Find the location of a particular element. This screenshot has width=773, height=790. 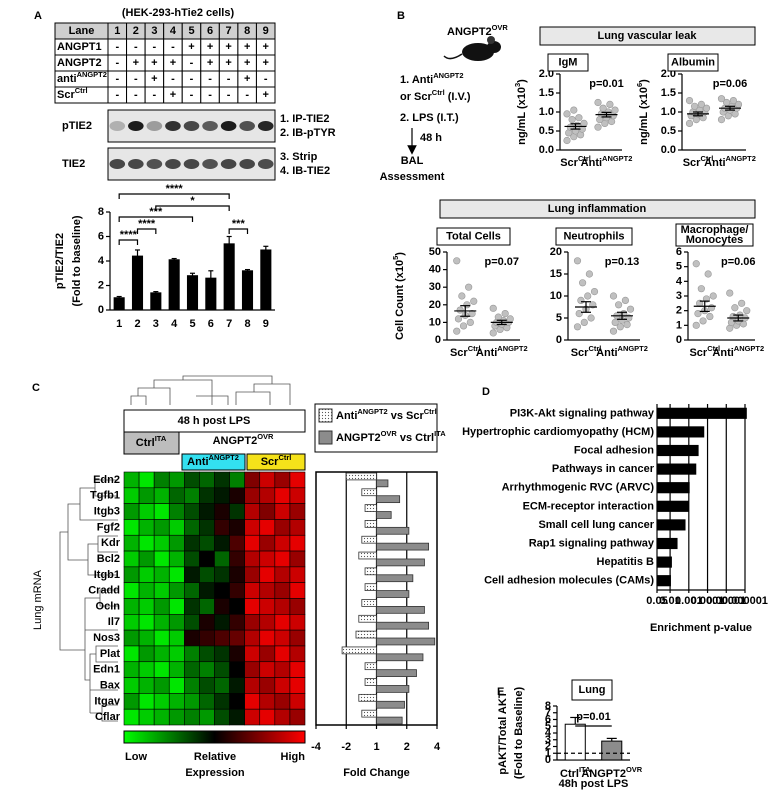

y-tick-label: 0 is located at coordinates (101, 310).